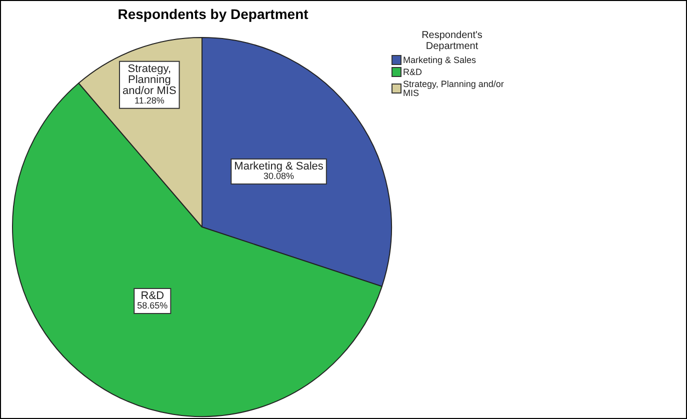 The height and width of the screenshot is (419, 687). Describe the element at coordinates (213, 14) in the screenshot. I see `chart-title: Respondents by Department` at that location.